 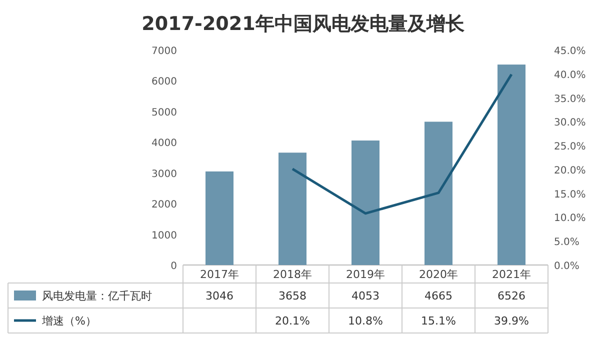 What do you see at coordinates (570, 147) in the screenshot?
I see `y2-tick-label: 25.0%` at bounding box center [570, 147].